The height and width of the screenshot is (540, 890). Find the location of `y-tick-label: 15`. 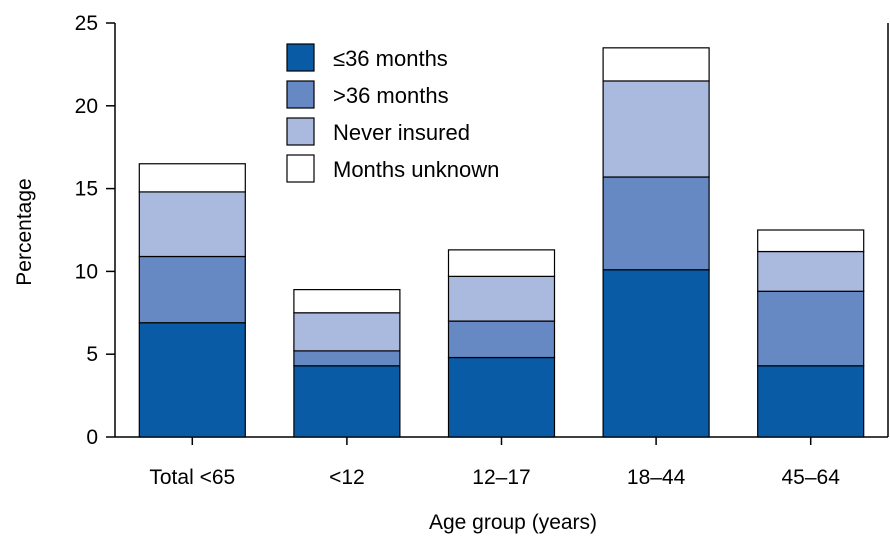

y-tick-label: 15 is located at coordinates (86, 189).